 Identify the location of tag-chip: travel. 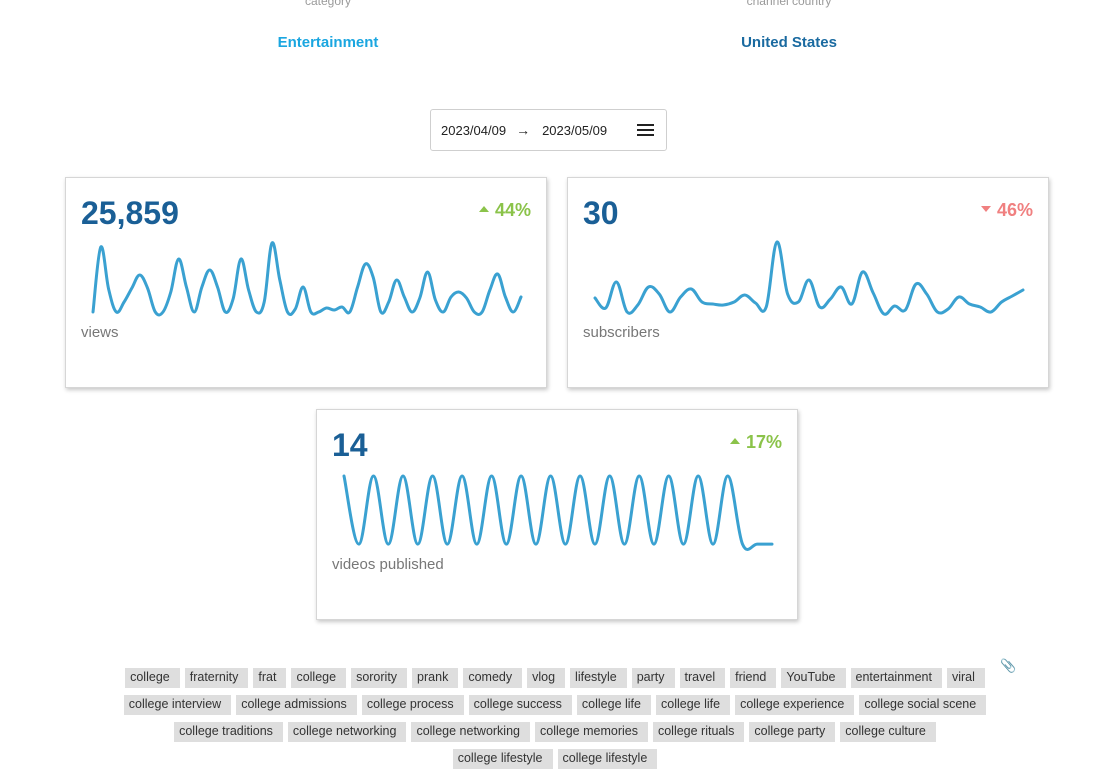
(702, 678).